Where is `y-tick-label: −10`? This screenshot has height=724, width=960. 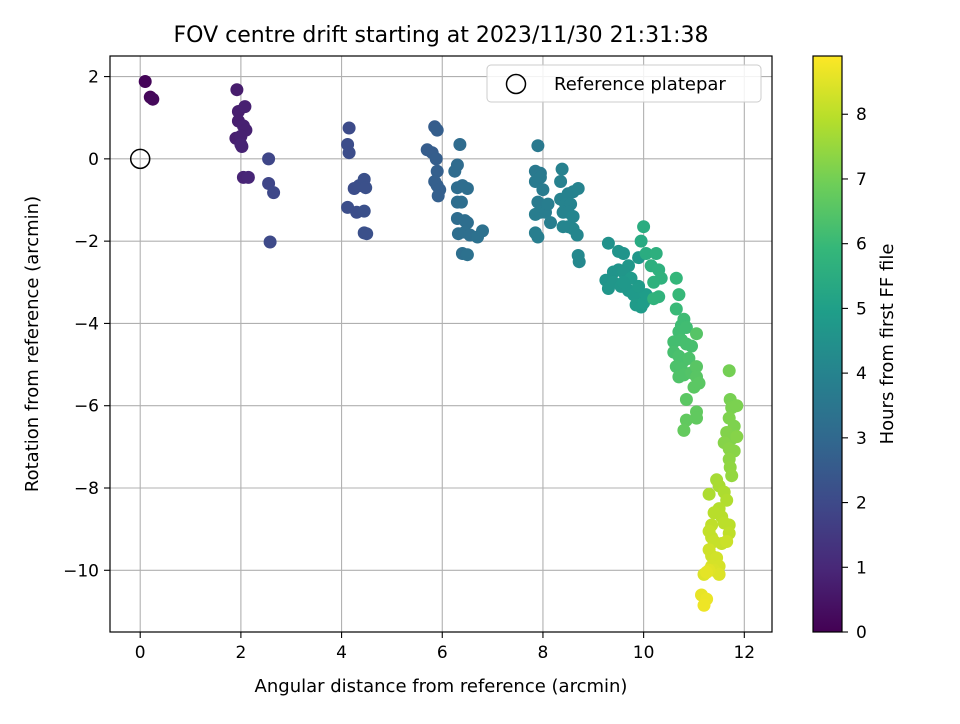 y-tick-label: −10 is located at coordinates (81, 571).